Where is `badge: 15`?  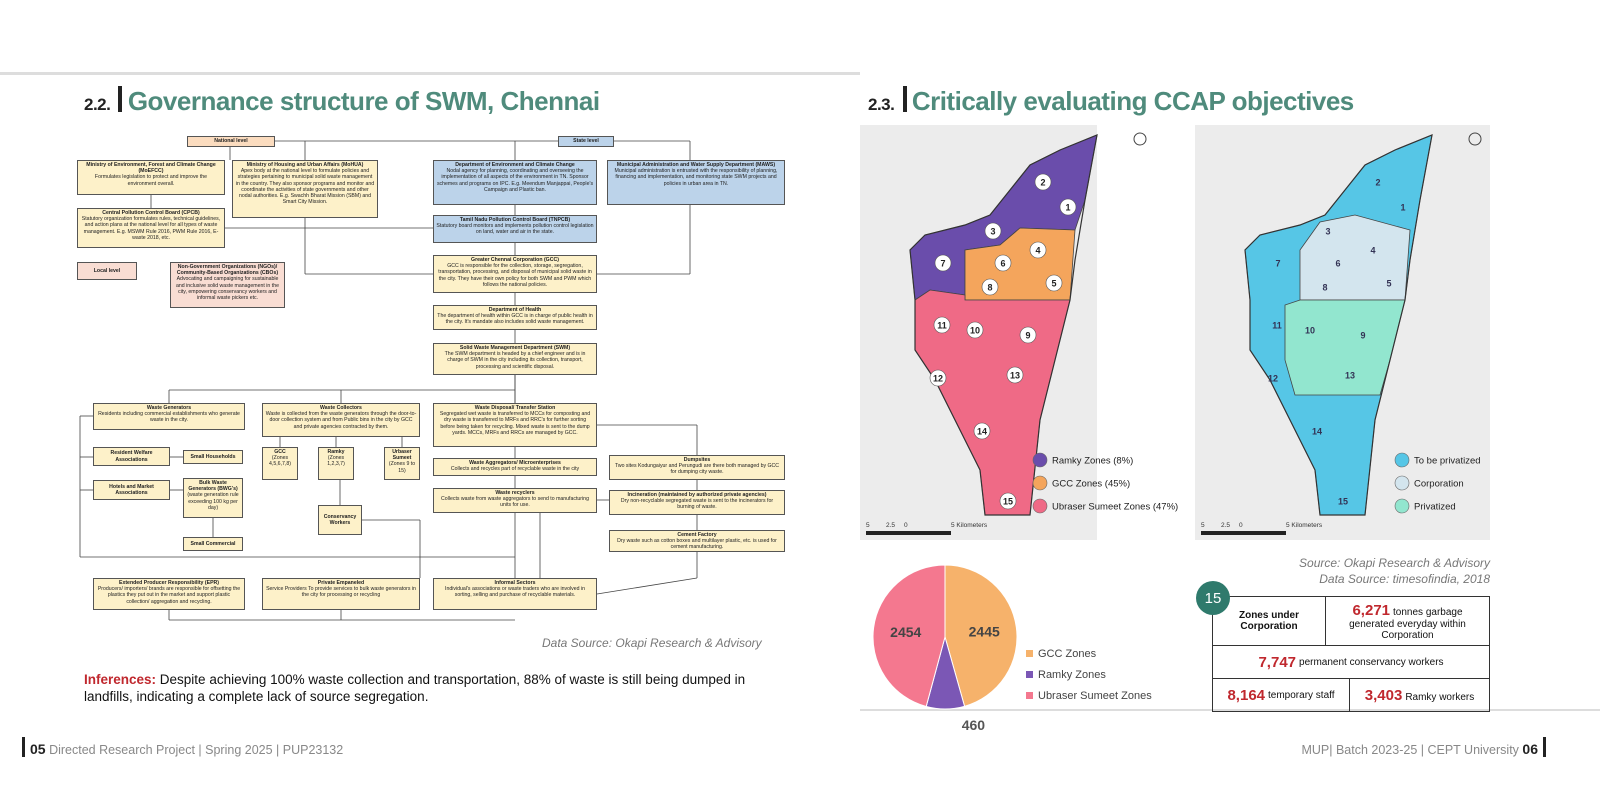 badge: 15 is located at coordinates (1213, 598).